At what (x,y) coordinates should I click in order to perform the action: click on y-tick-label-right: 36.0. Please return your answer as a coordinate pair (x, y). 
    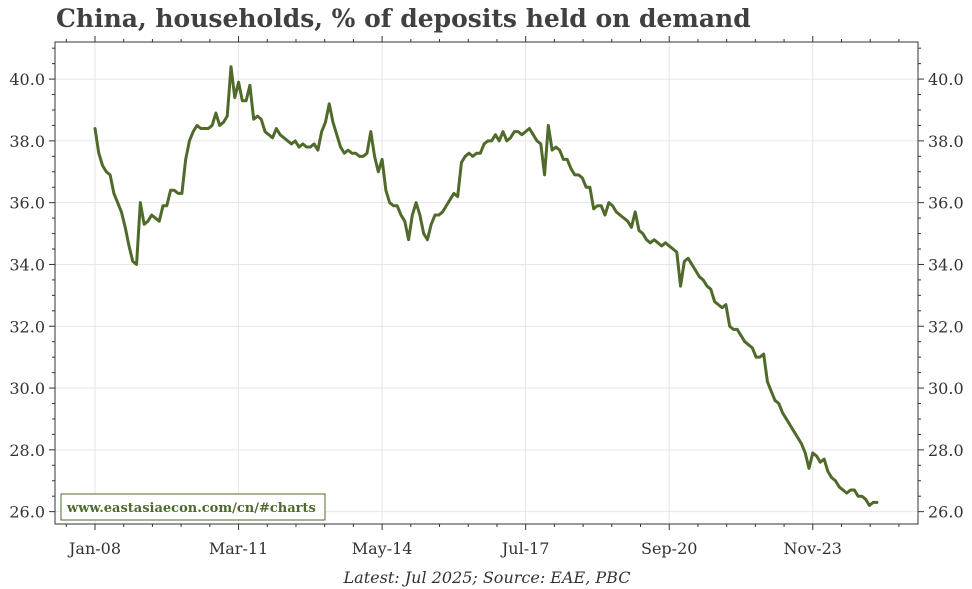
    Looking at the image, I should click on (946, 203).